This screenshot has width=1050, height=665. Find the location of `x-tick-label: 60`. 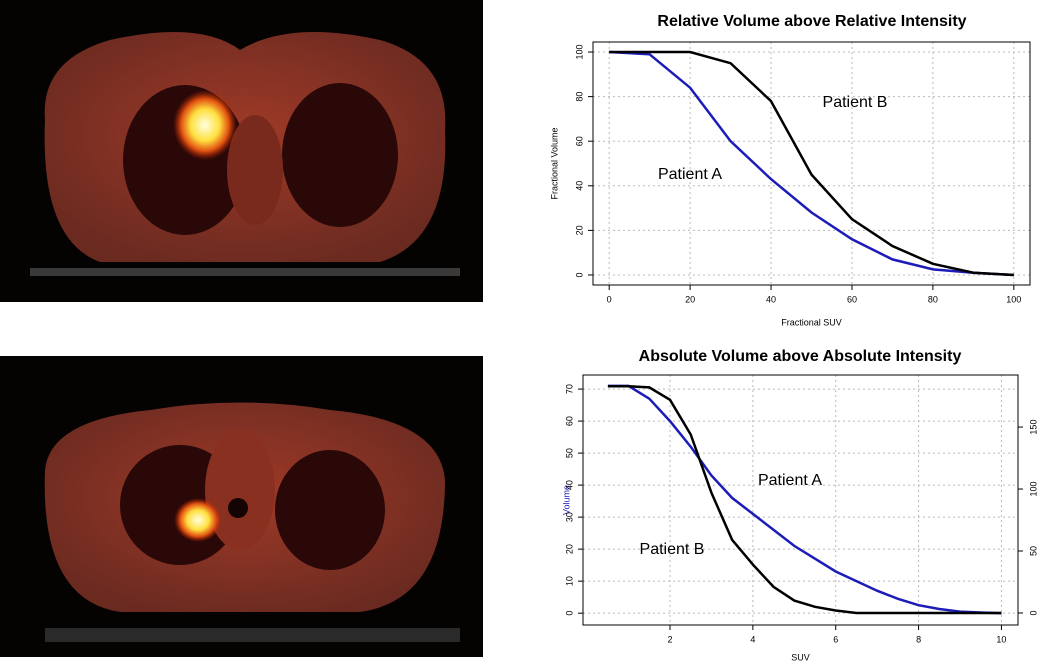

x-tick-label: 60 is located at coordinates (852, 299).